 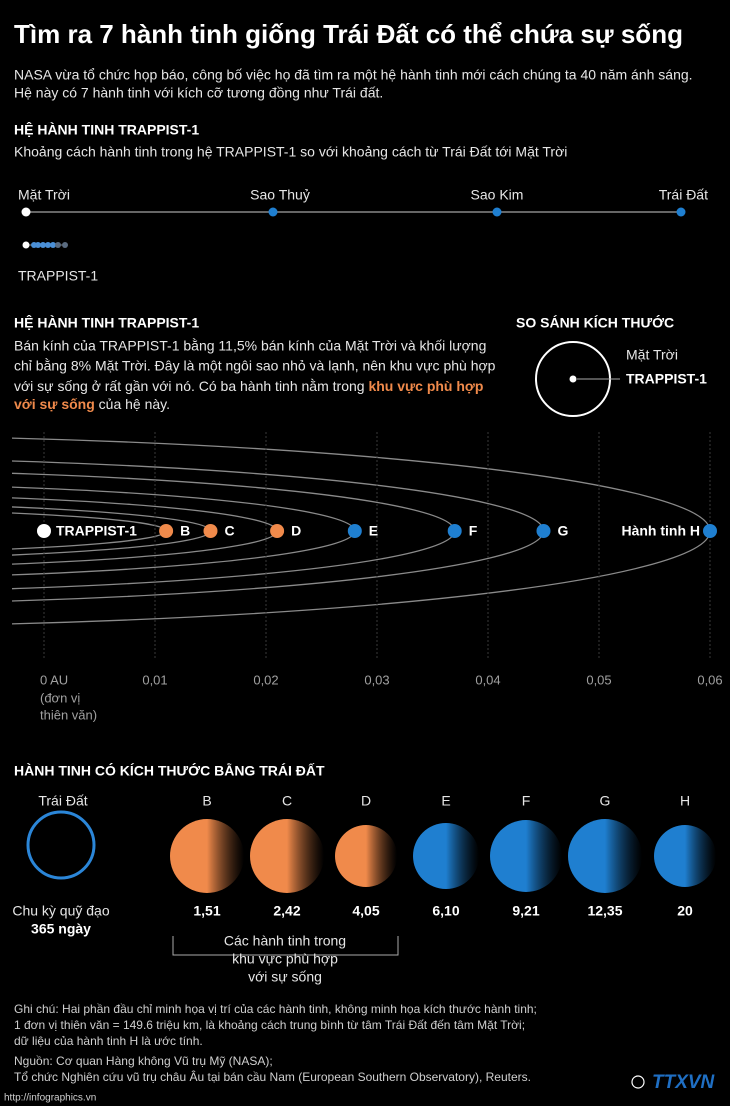 What do you see at coordinates (660, 531) in the screenshot?
I see `planet-label: Hành tinh H` at bounding box center [660, 531].